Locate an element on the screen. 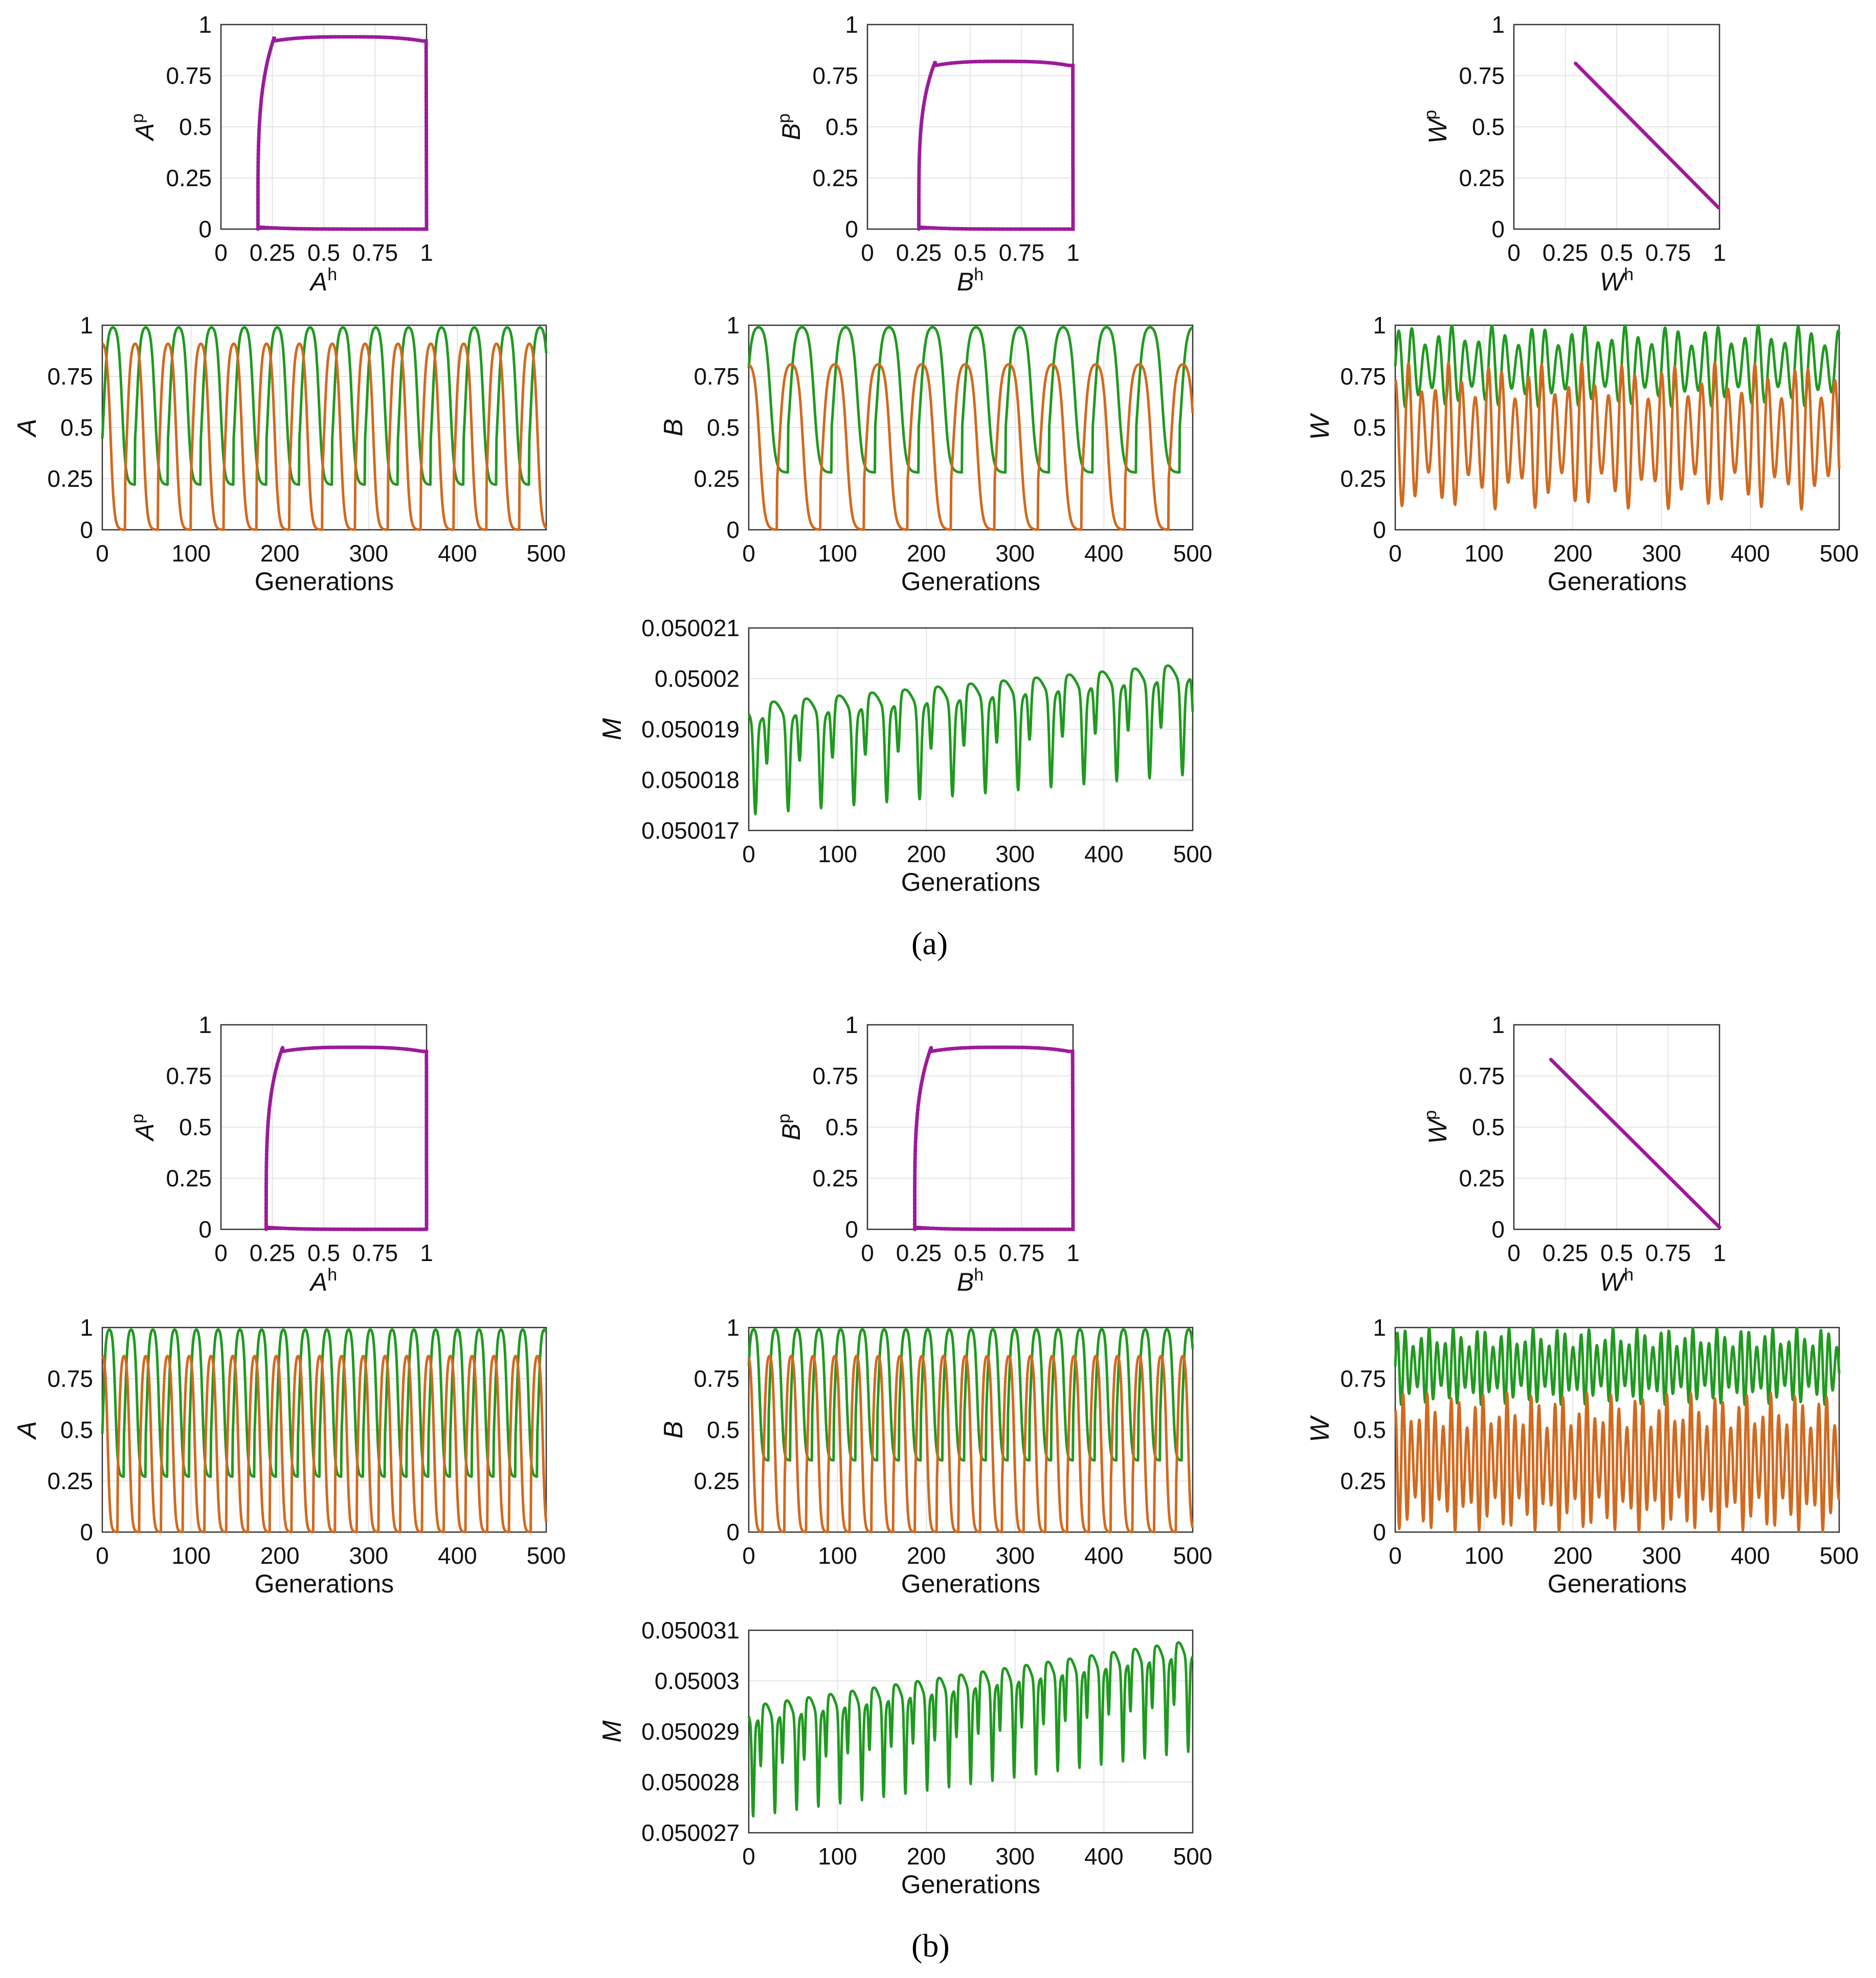  panel-label-a: (a) is located at coordinates (929, 943).